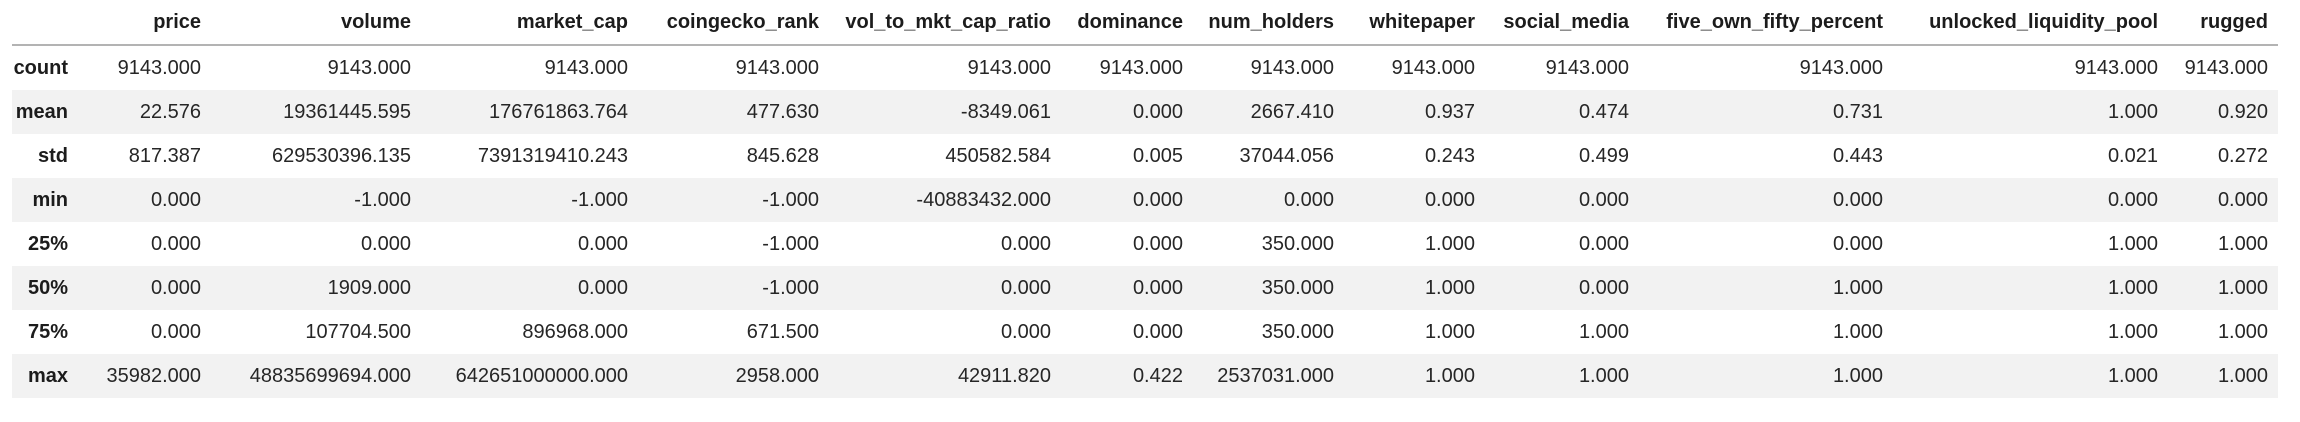 The height and width of the screenshot is (422, 2300). Describe the element at coordinates (164, 155) in the screenshot. I see `table-cell: 817.387` at that location.